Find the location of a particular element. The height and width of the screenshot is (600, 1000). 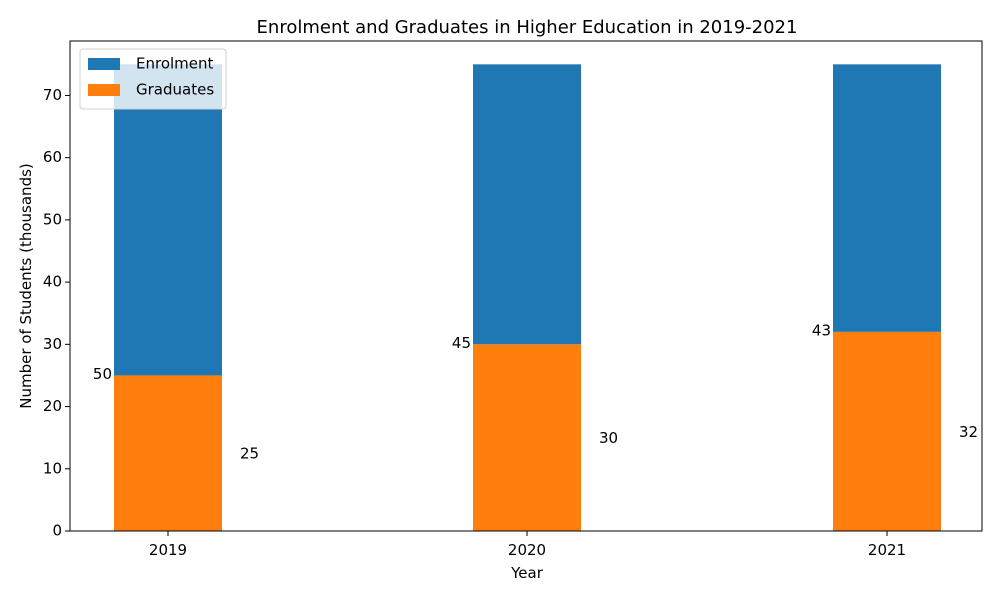

y-tick-label-40: 40 is located at coordinates (52, 282).